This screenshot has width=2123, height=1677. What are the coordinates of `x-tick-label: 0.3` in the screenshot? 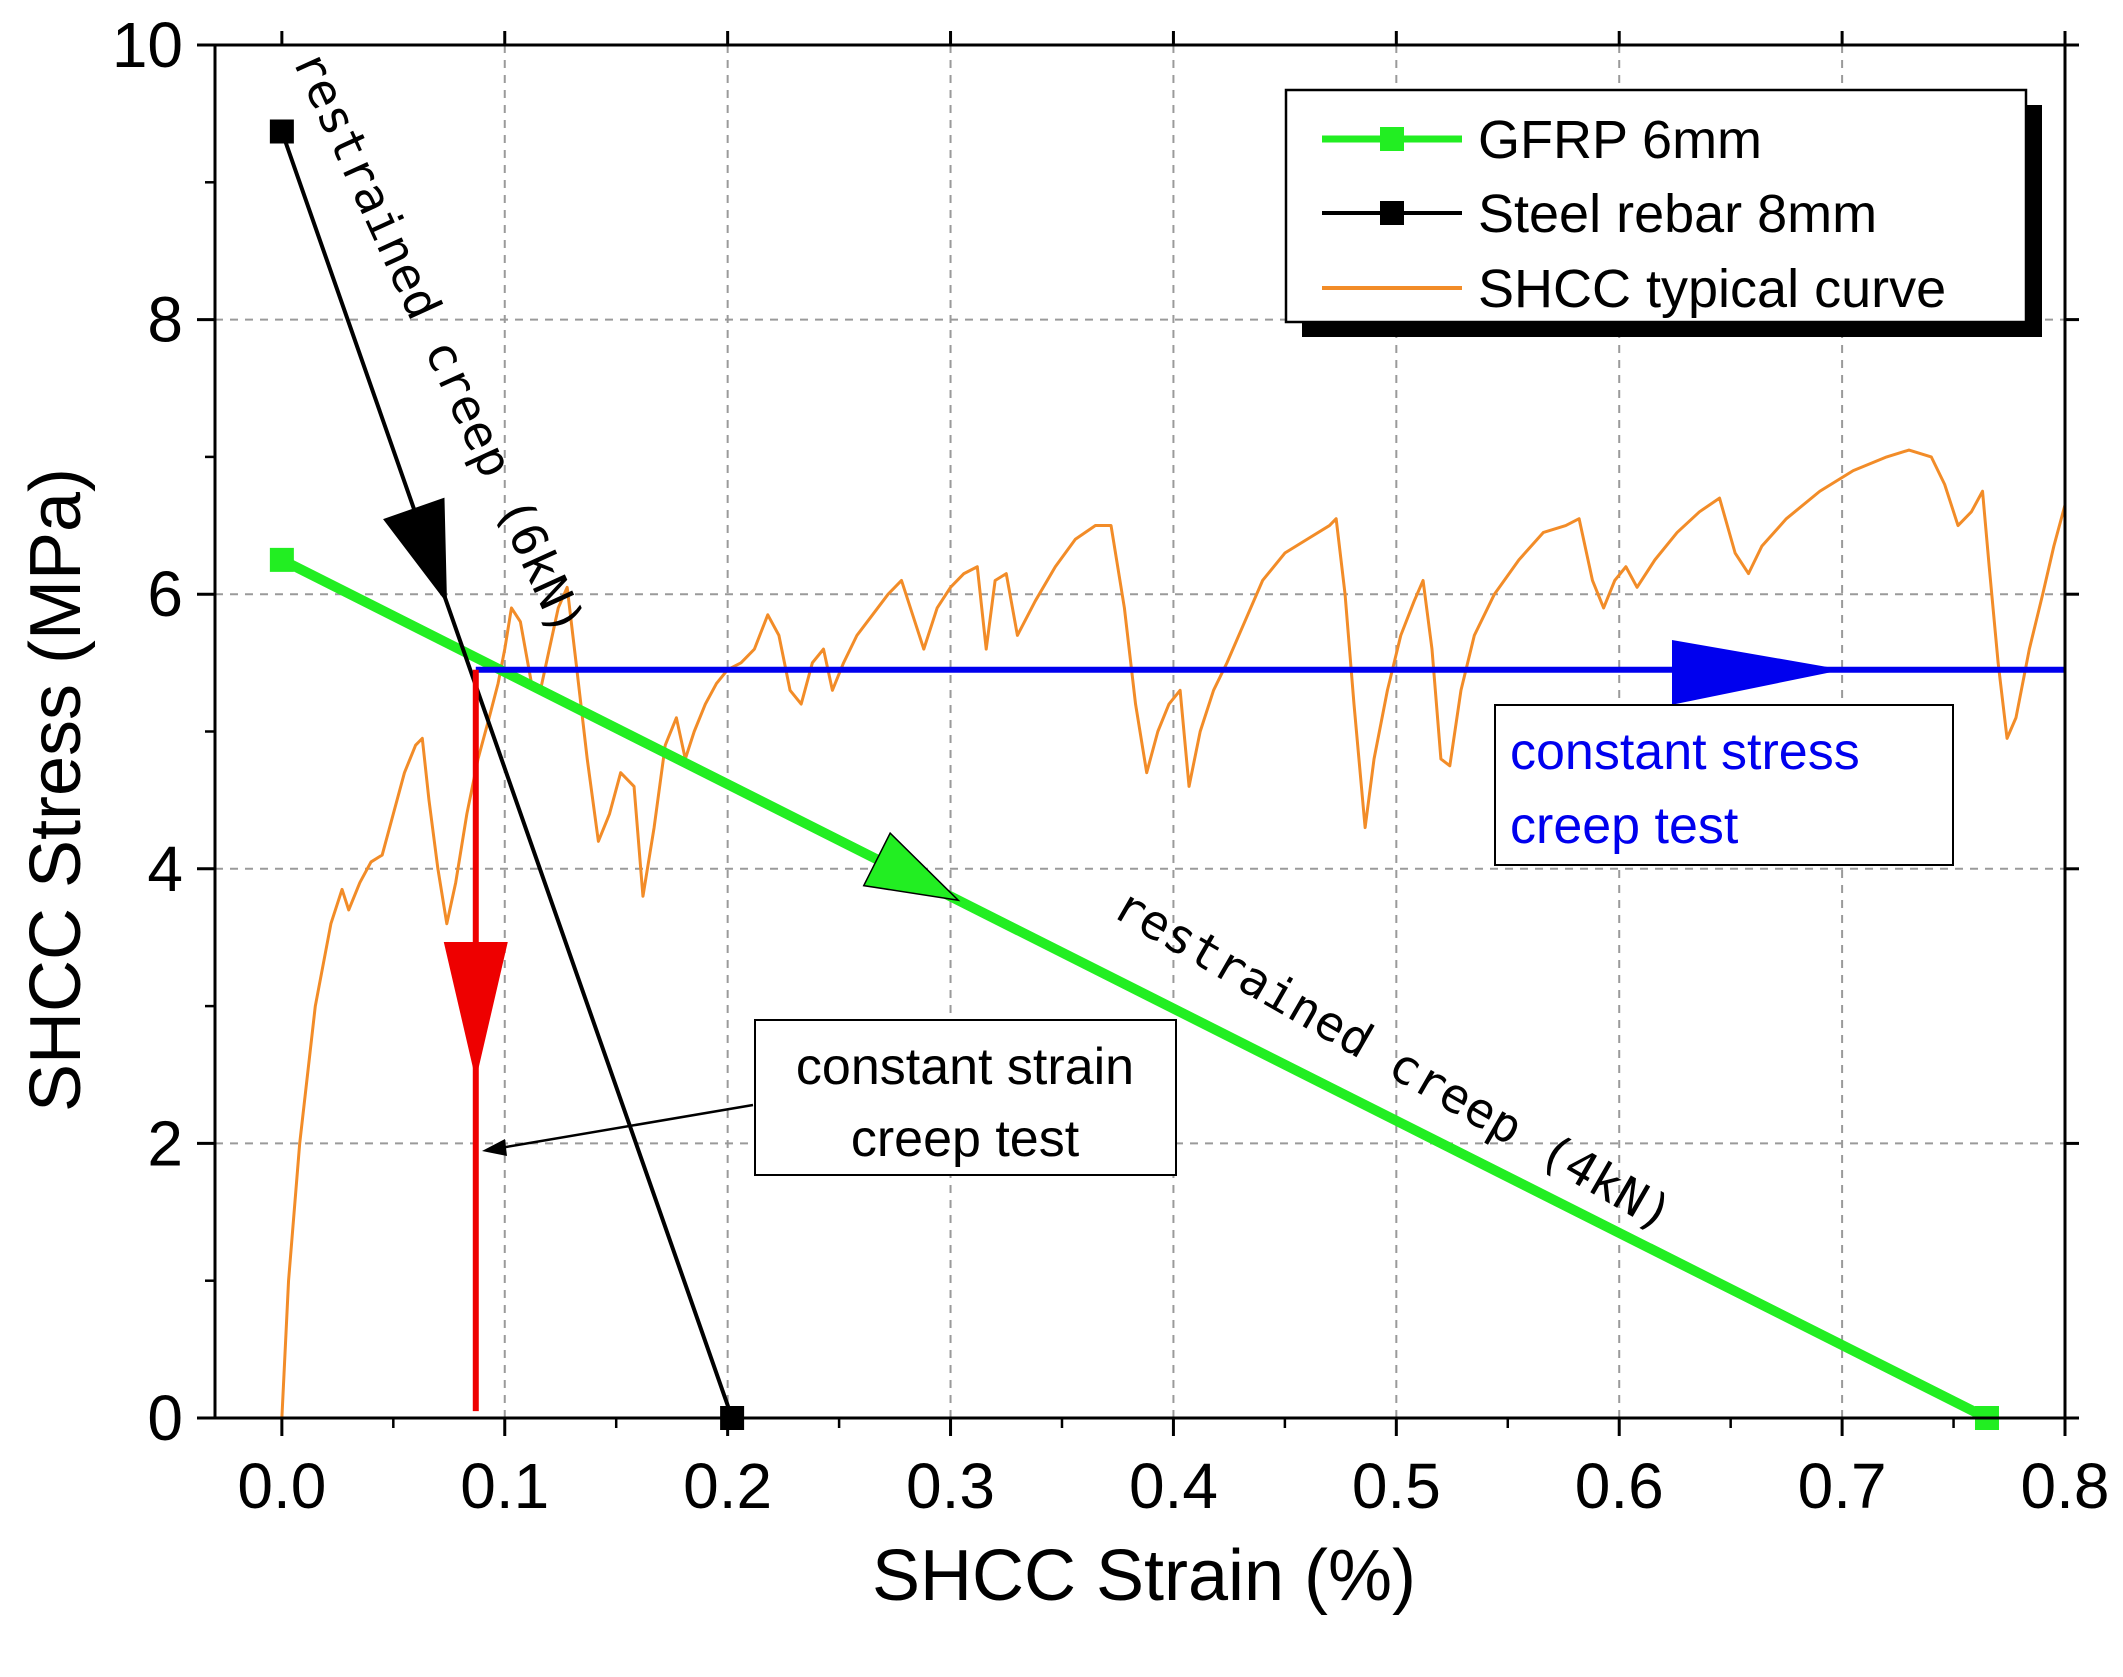 It's located at (950, 1486).